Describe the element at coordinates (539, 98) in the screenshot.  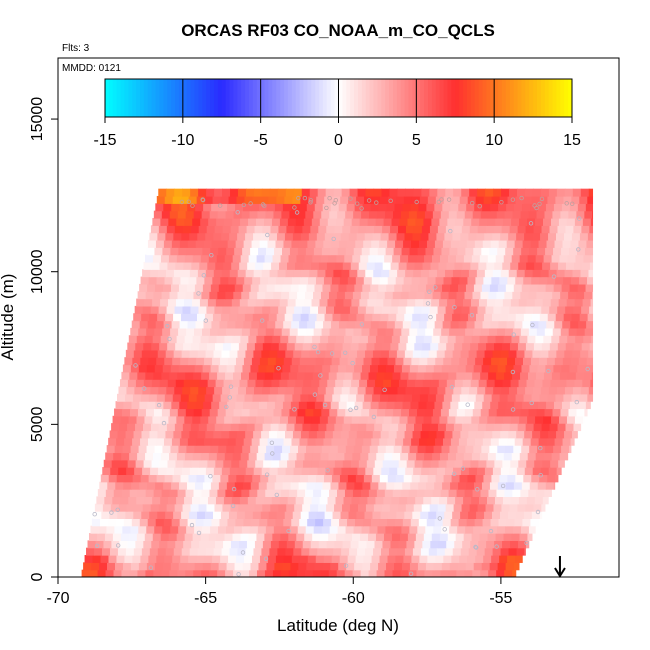
I see `colorbar-swatch` at that location.